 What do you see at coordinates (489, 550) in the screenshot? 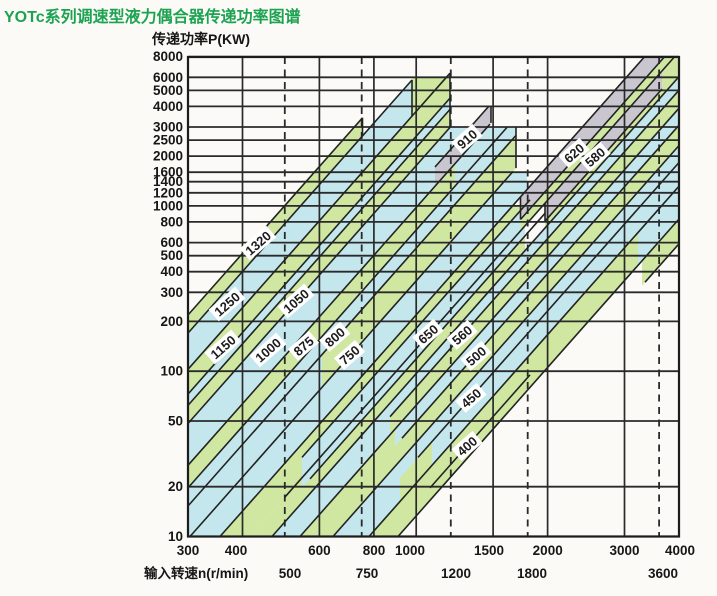
I see `svg-text: 1500` at bounding box center [489, 550].